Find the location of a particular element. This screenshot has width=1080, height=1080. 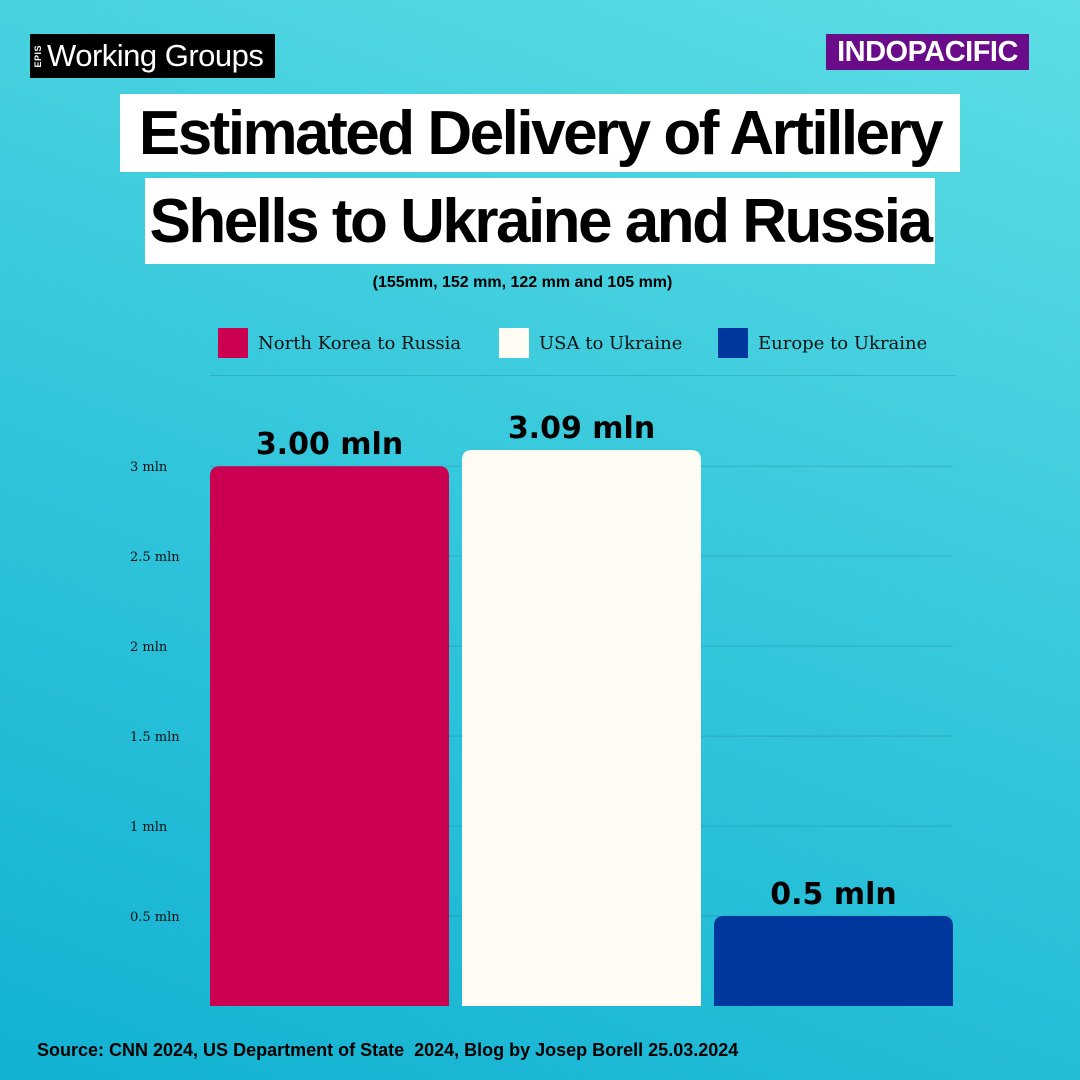

chart-title-line-2: Shells to Ukraine and Russia is located at coordinates (540, 221).